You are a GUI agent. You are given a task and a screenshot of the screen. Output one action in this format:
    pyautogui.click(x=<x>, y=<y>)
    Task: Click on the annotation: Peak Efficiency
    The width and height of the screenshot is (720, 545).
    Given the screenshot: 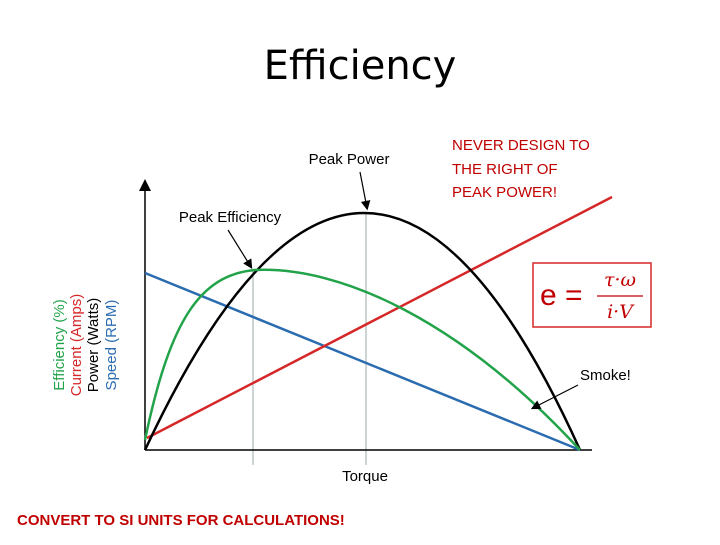 What is the action you would take?
    pyautogui.click(x=230, y=217)
    